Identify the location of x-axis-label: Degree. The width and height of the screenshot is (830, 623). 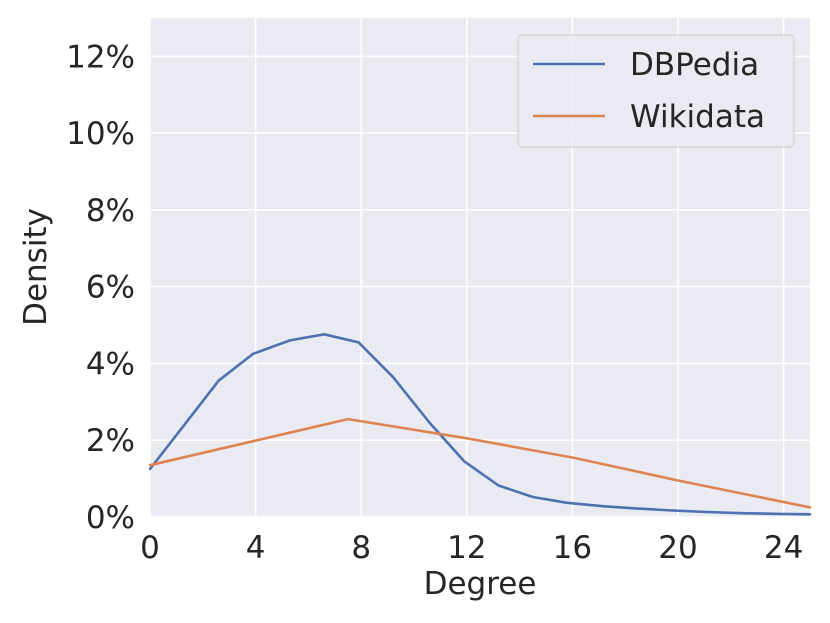
(480, 584).